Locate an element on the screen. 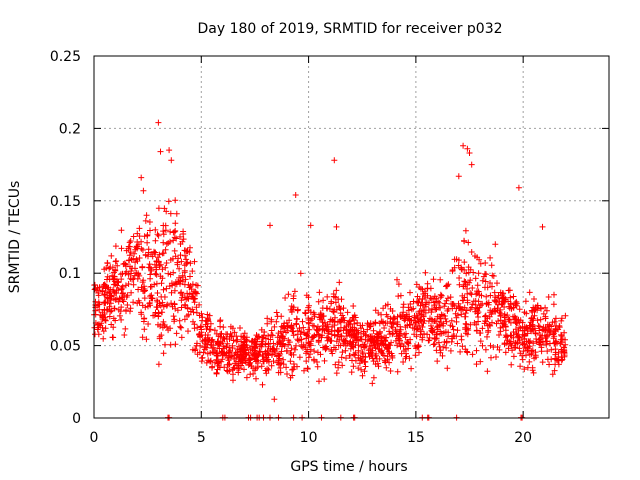 Image resolution: width=640 pixels, height=480 pixels. y-tick-label: 0.15 is located at coordinates (65, 202).